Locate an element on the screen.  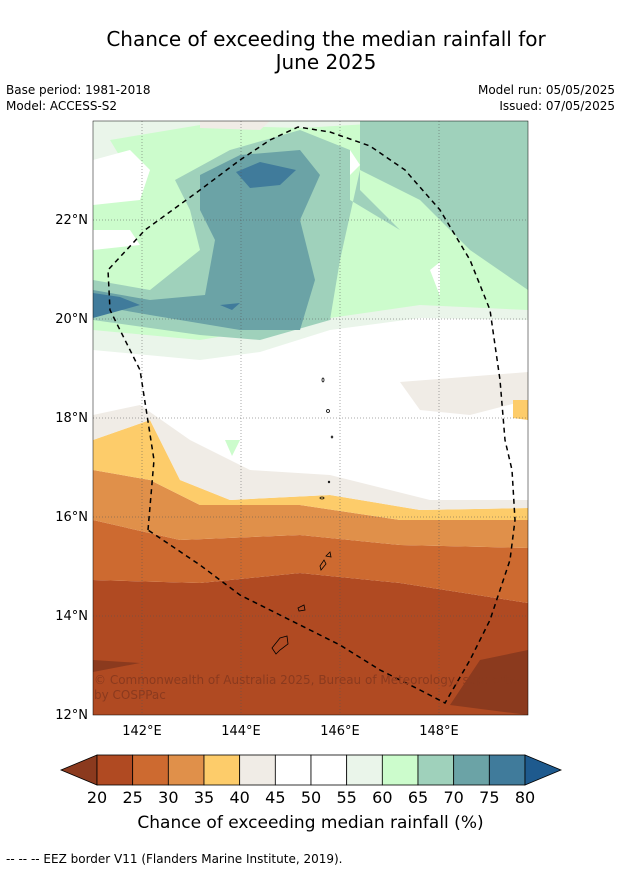
colorbar-tick-label: 60 is located at coordinates (382, 797).